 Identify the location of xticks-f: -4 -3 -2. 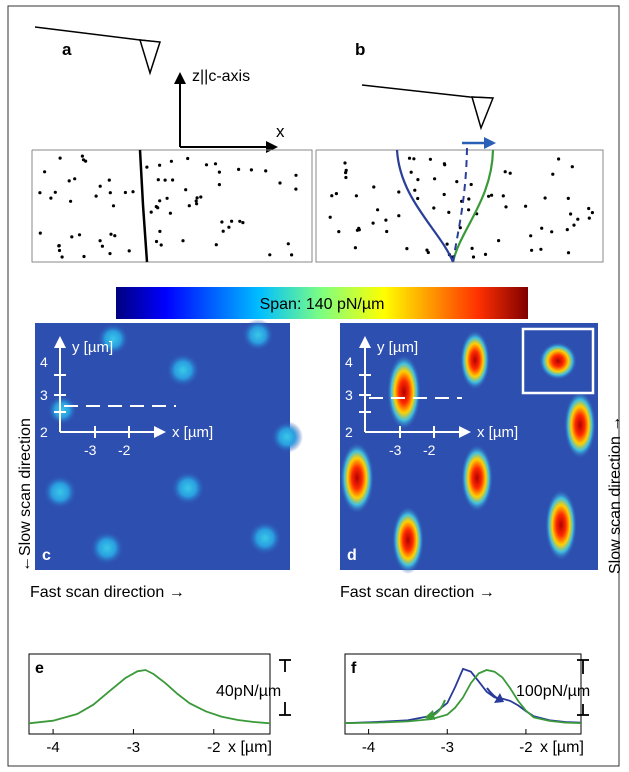
(447, 742).